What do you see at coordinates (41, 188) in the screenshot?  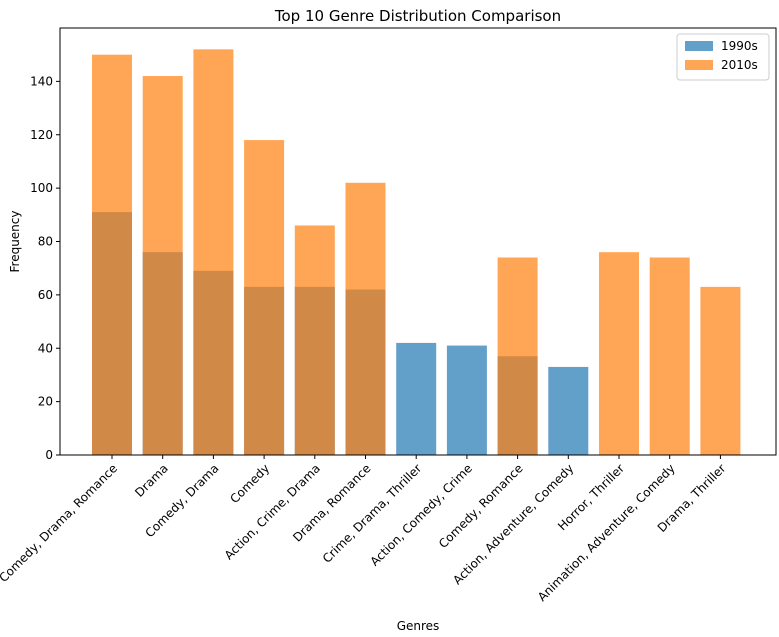 I see `y-tick-label: 100` at bounding box center [41, 188].